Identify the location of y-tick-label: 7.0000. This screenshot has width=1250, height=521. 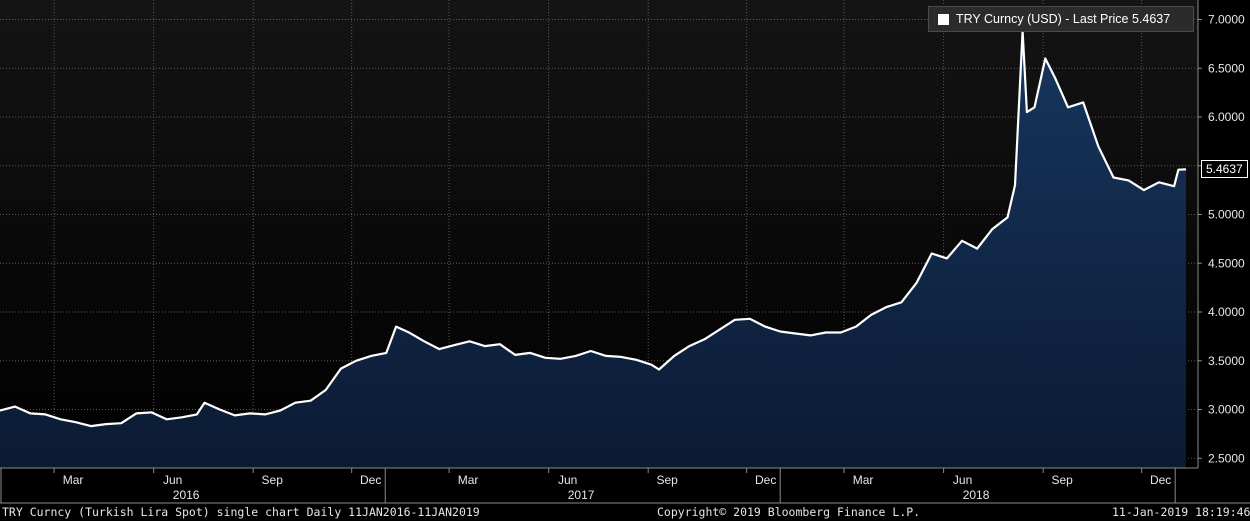
(1226, 20).